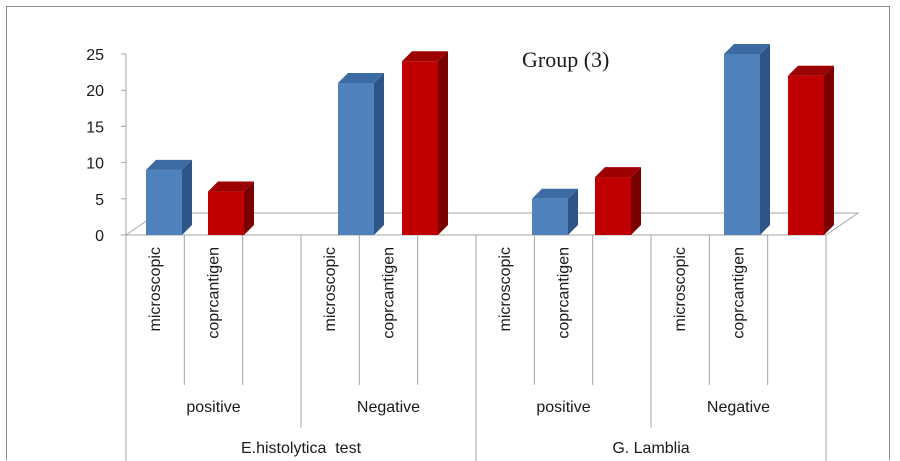 The width and height of the screenshot is (900, 461). What do you see at coordinates (95, 164) in the screenshot?
I see `y-tick-label: 10` at bounding box center [95, 164].